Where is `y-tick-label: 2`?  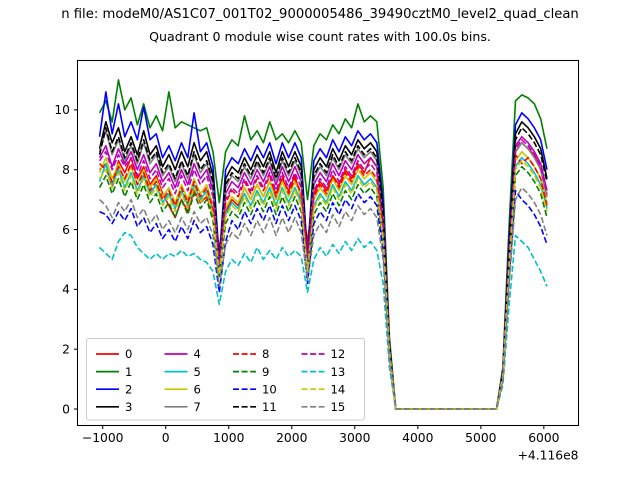
y-tick-label: 2 is located at coordinates (66, 350).